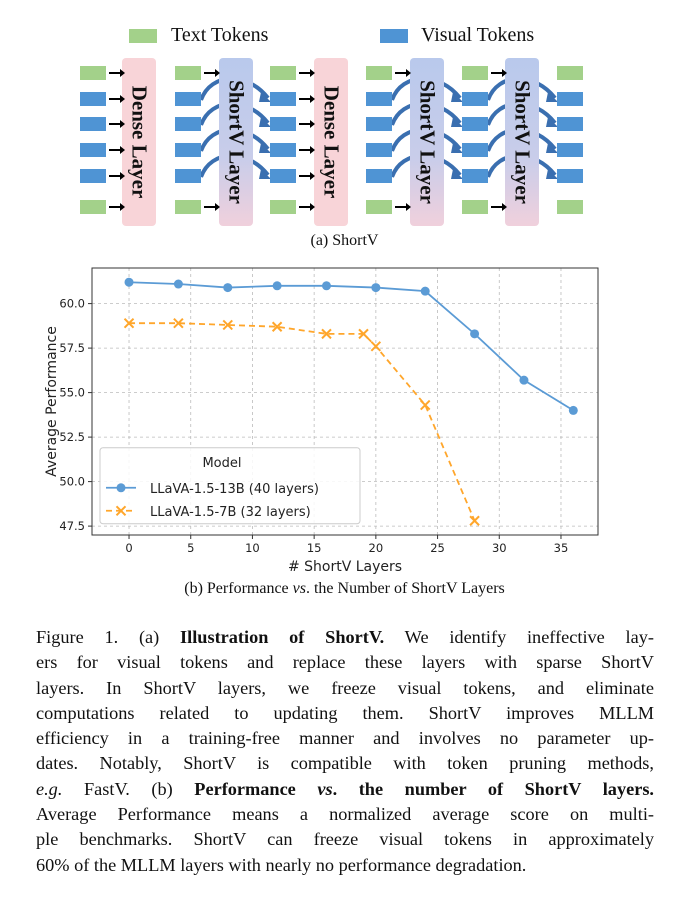 The image size is (689, 922). What do you see at coordinates (256, 788) in the screenshot?
I see `caption-bold: Performance` at bounding box center [256, 788].